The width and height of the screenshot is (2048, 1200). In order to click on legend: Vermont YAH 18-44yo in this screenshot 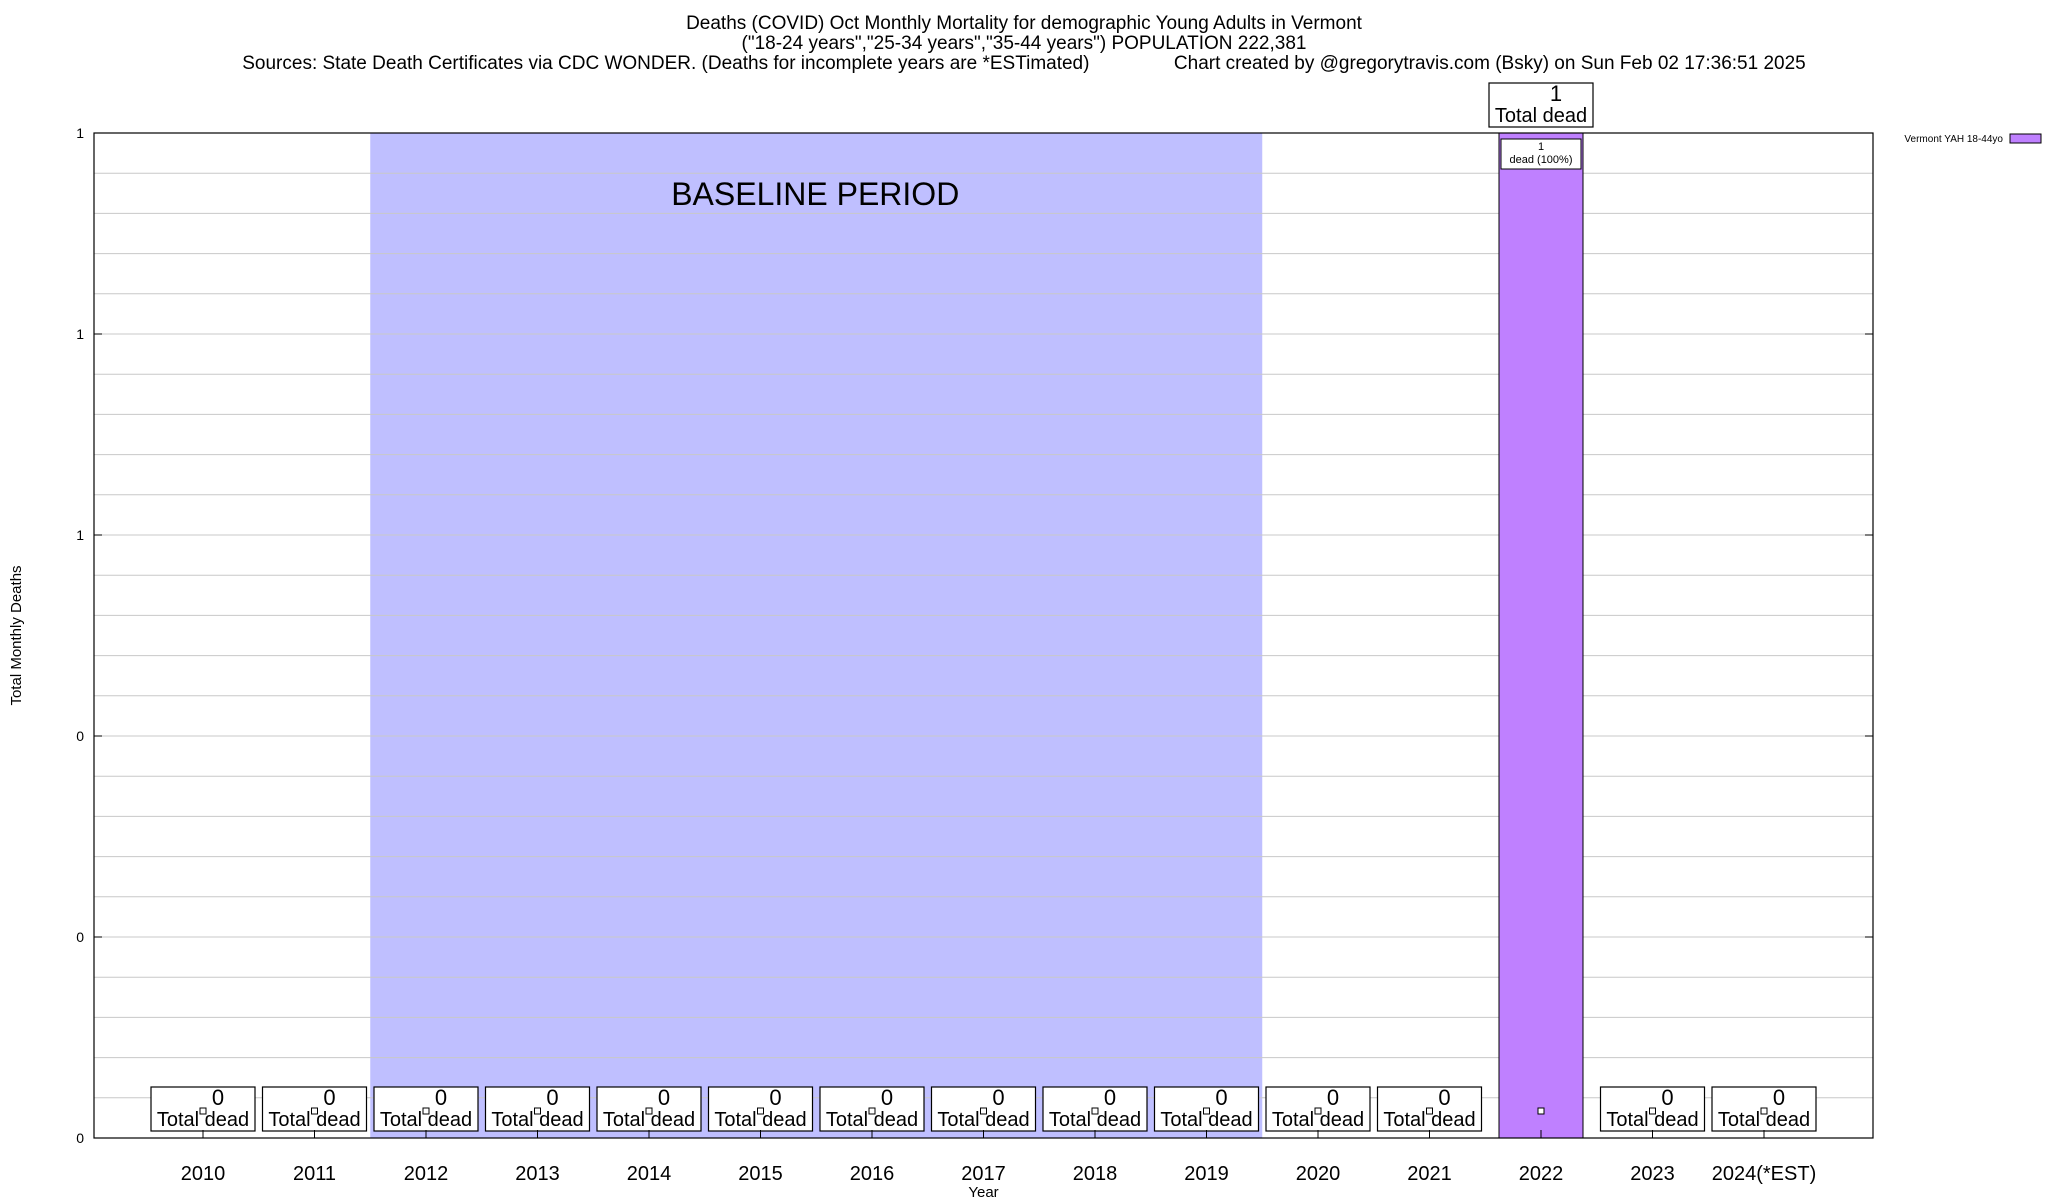, I will do `click(1973, 139)`.